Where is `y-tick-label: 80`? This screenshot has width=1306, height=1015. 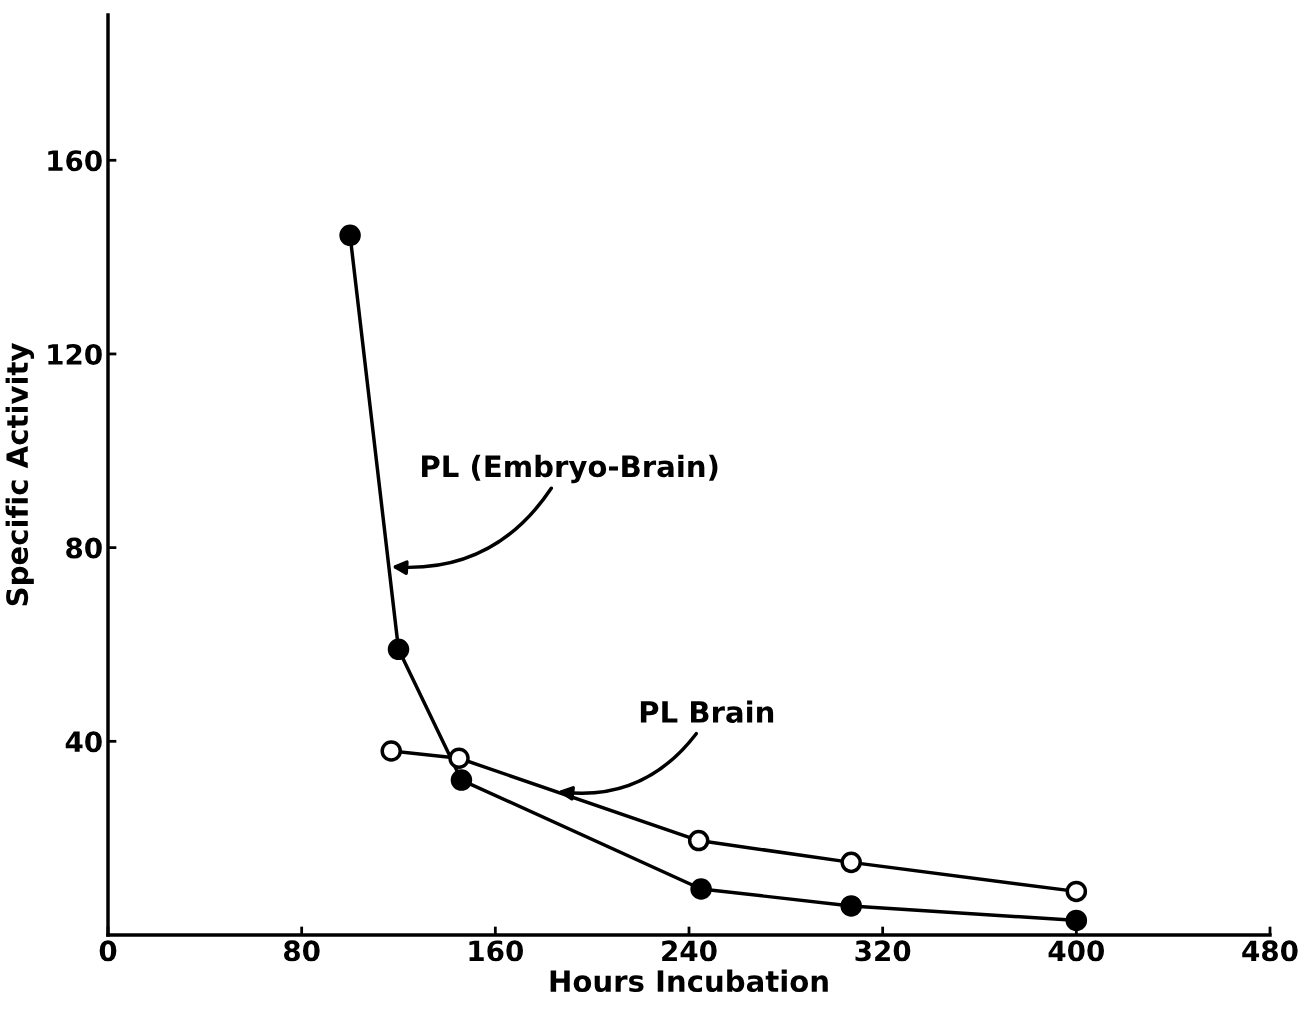 y-tick-label: 80 is located at coordinates (84, 548).